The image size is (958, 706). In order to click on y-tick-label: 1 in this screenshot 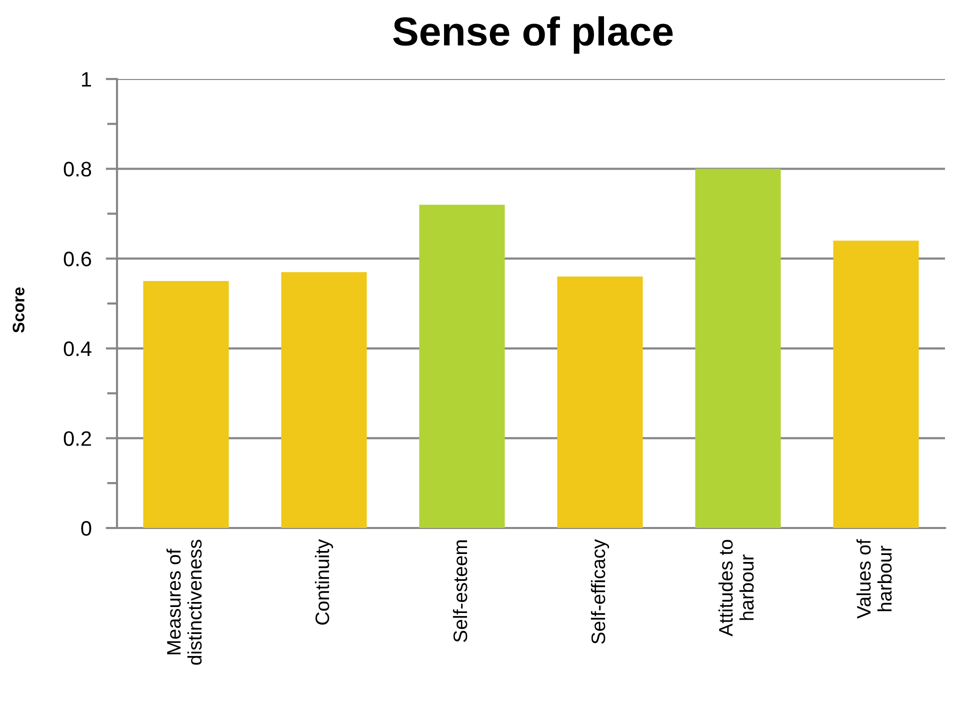, I will do `click(86, 79)`.